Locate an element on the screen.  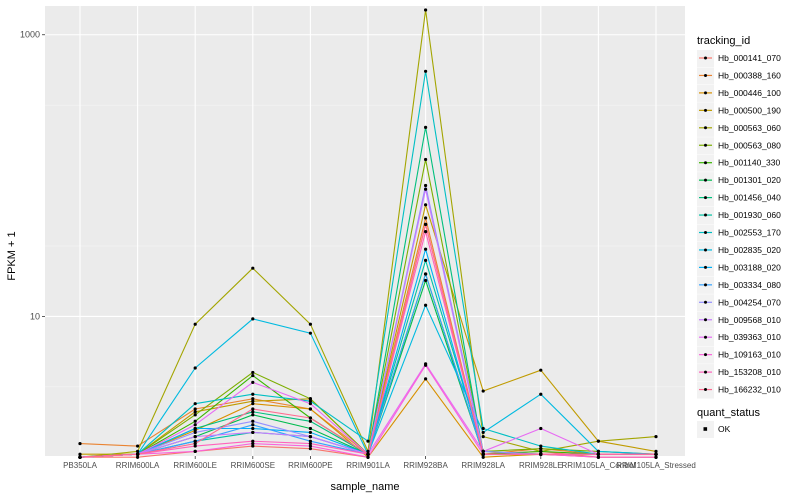
legend-label: Hb_000141_070 is located at coordinates (749, 58).